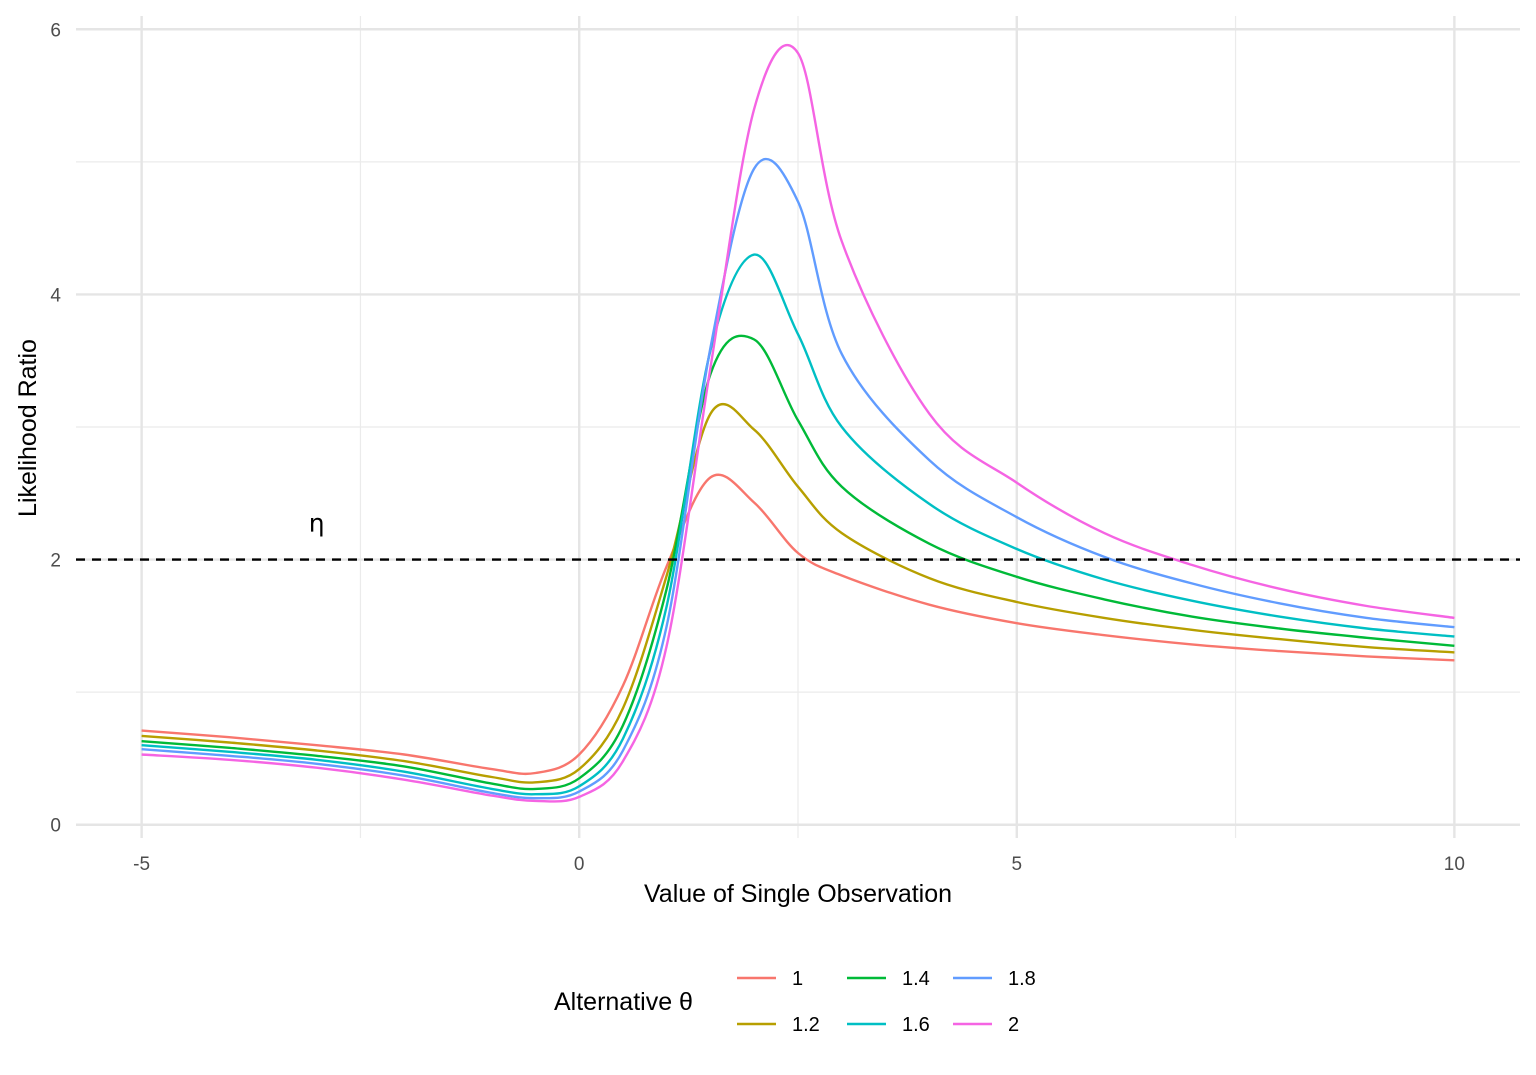 The image size is (1536, 1075). I want to click on x-tick-label: 0, so click(579, 864).